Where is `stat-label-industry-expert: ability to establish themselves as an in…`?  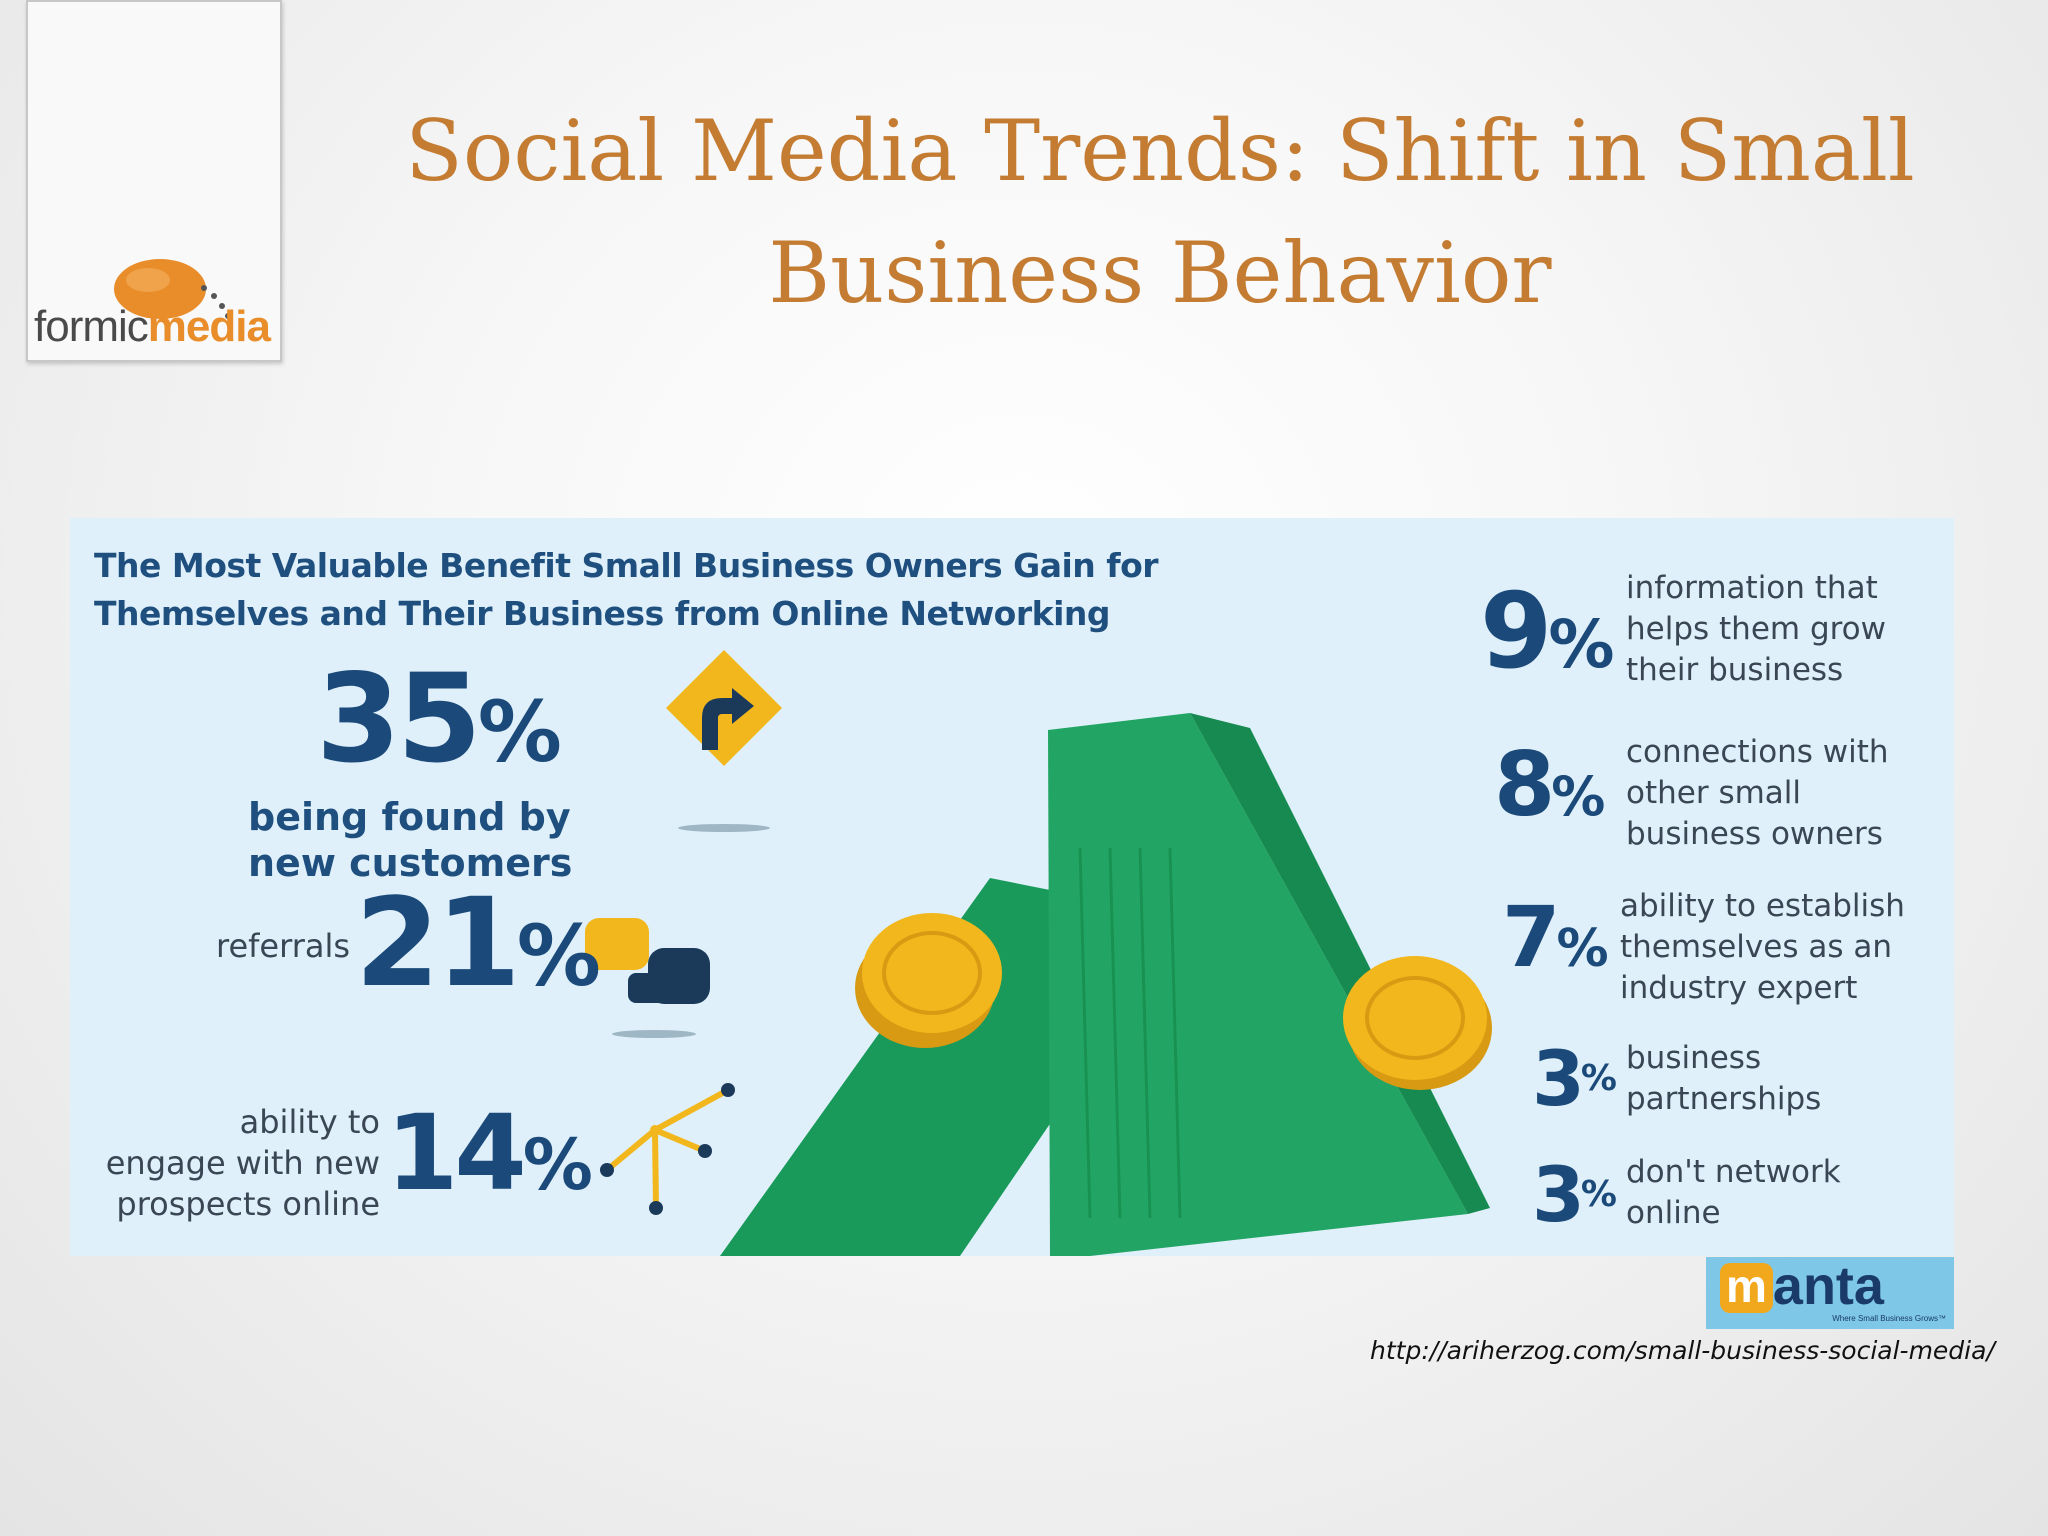
stat-label-industry-expert: ability to establish themselves as an in… is located at coordinates (1762, 947).